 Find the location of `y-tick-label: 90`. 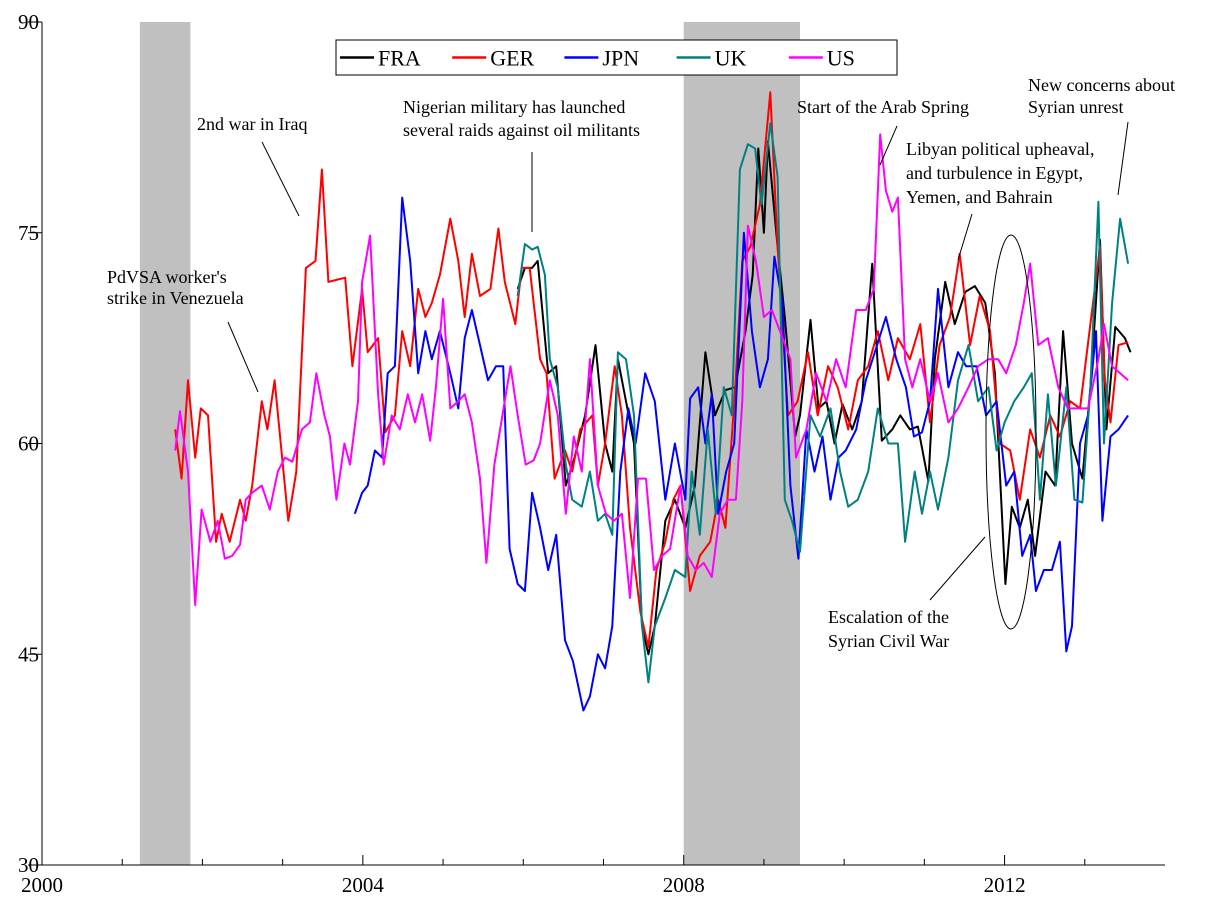

y-tick-label: 90 is located at coordinates (28, 22).